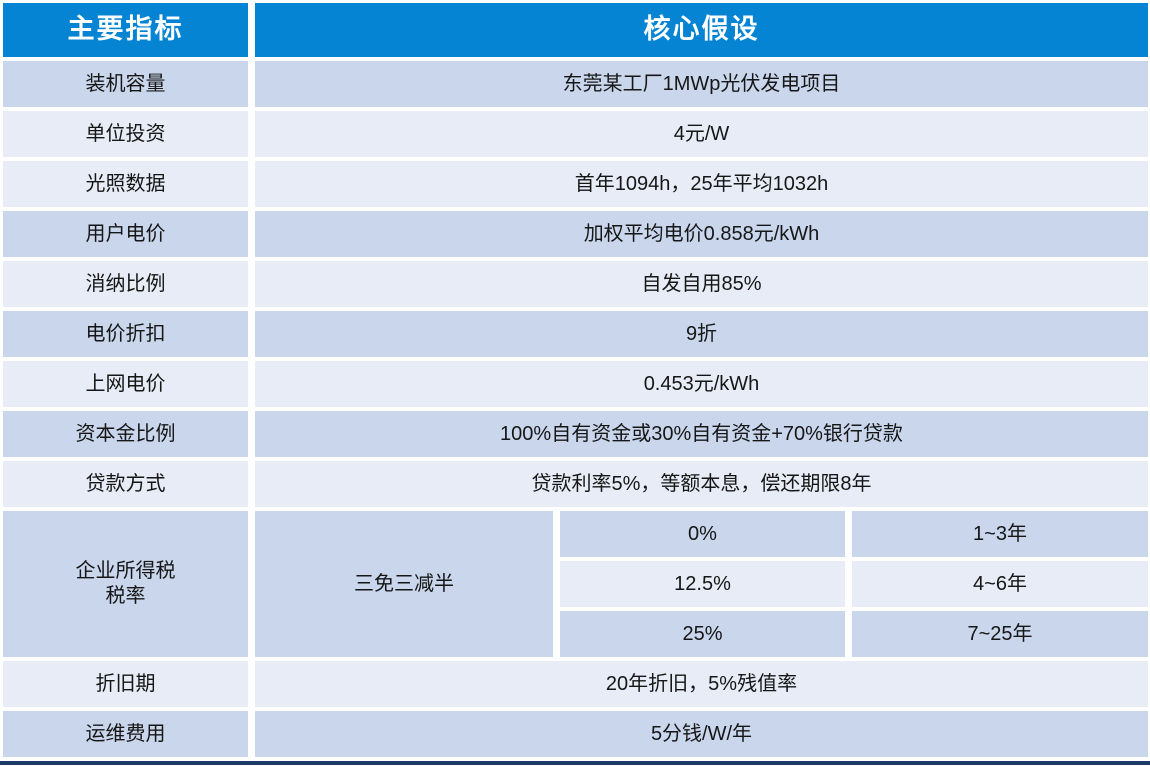 The image size is (1150, 766). Describe the element at coordinates (701, 334) in the screenshot. I see `row-value-tariff-discount: 9折` at that location.